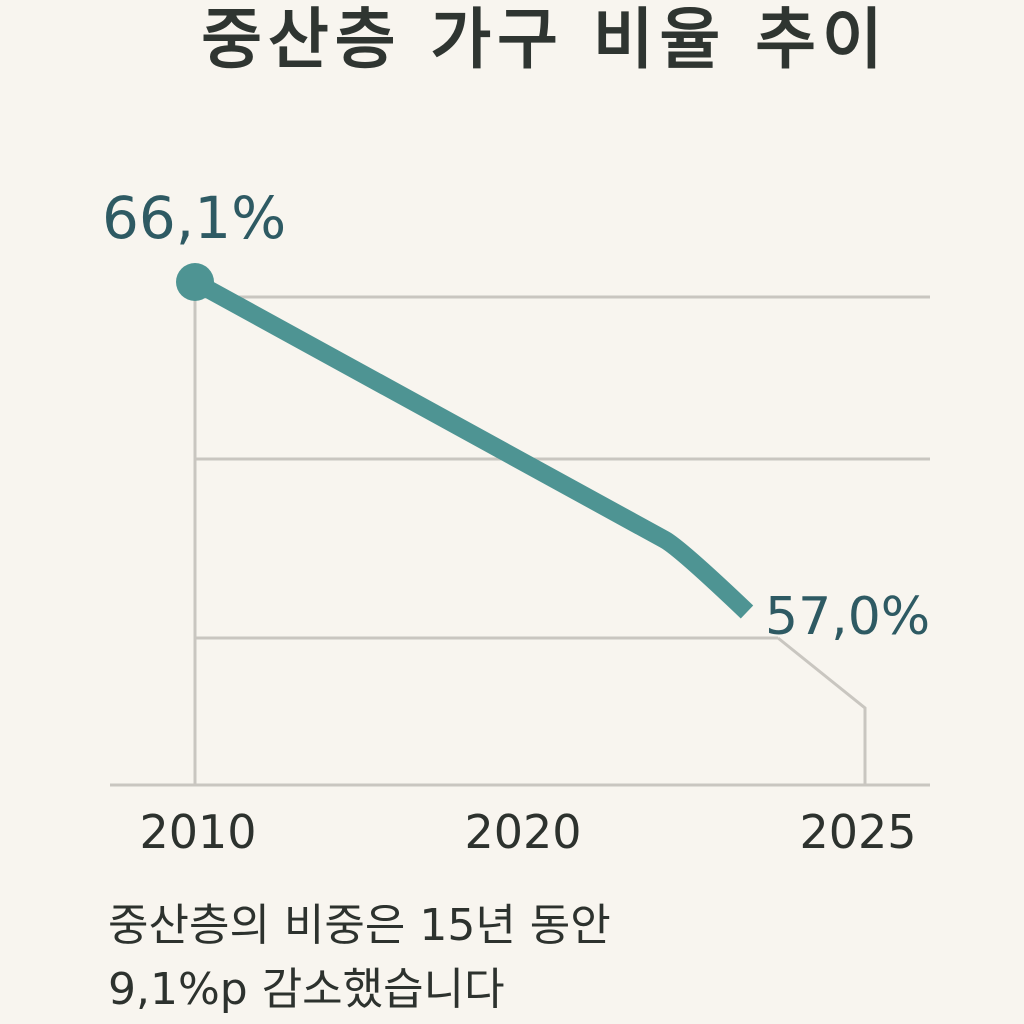 This screenshot has width=1024, height=1024. What do you see at coordinates (195, 282) in the screenshot?
I see `data-point-2010` at bounding box center [195, 282].